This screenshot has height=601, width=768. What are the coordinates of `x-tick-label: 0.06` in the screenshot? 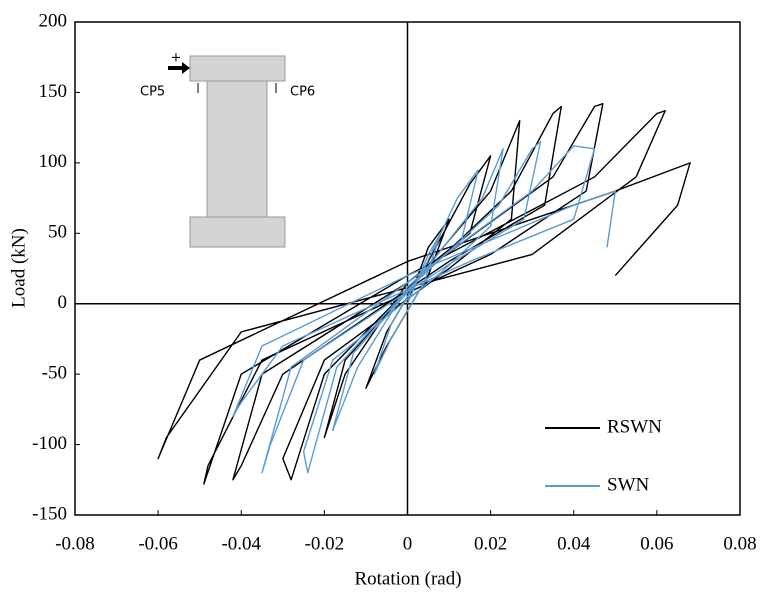 It's located at (656, 543).